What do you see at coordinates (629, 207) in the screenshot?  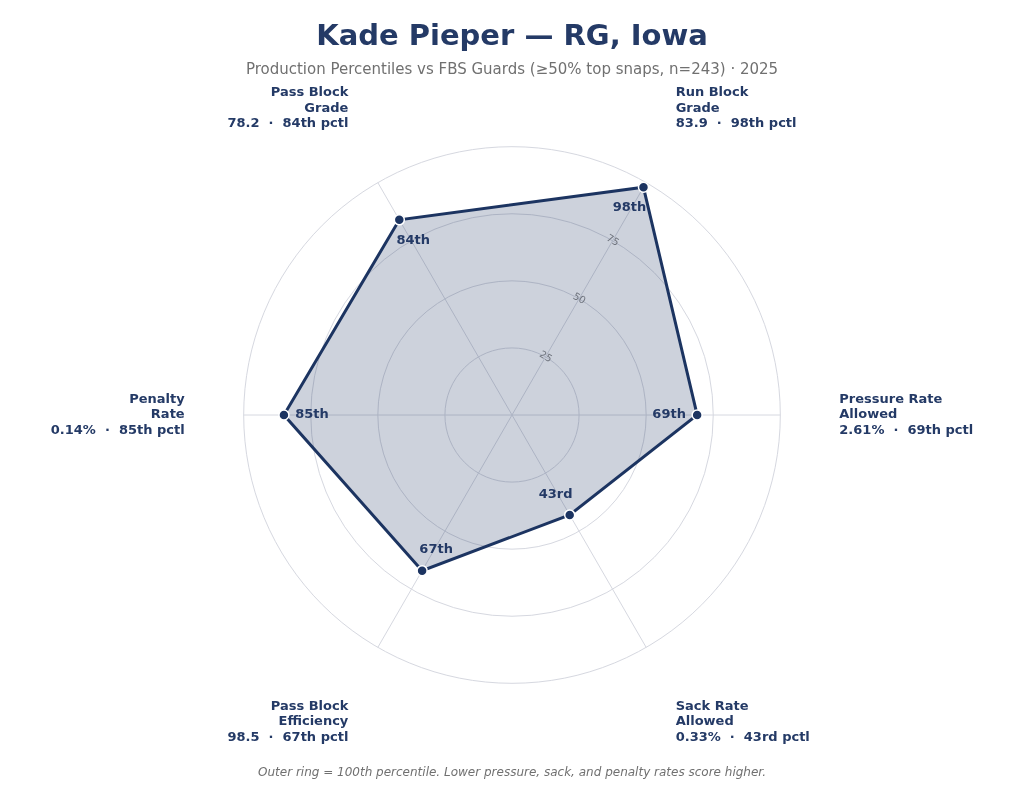 I see `data-label: 98th` at bounding box center [629, 207].